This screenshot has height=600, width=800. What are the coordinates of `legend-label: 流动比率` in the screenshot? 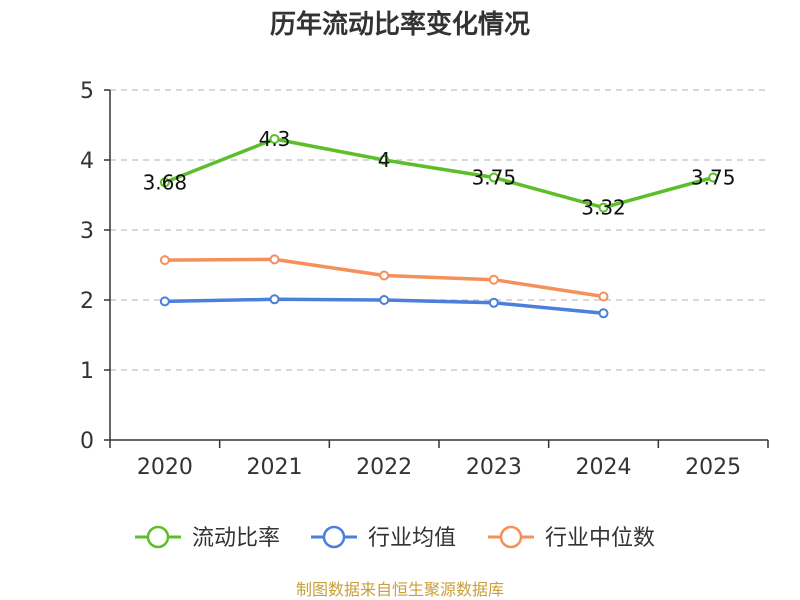 It's located at (236, 538).